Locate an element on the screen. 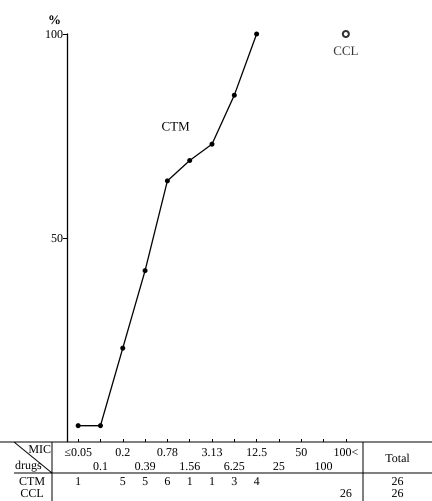  x-tick-label: 50 is located at coordinates (301, 452).